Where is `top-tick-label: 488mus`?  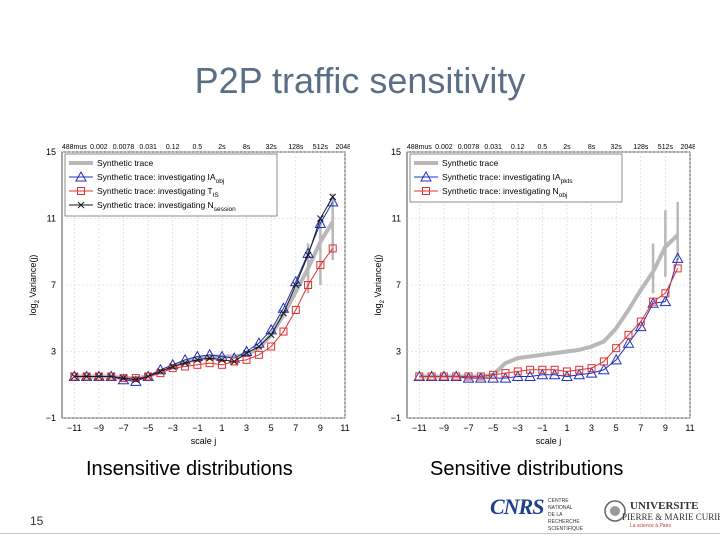 top-tick-label: 488mus is located at coordinates (419, 147).